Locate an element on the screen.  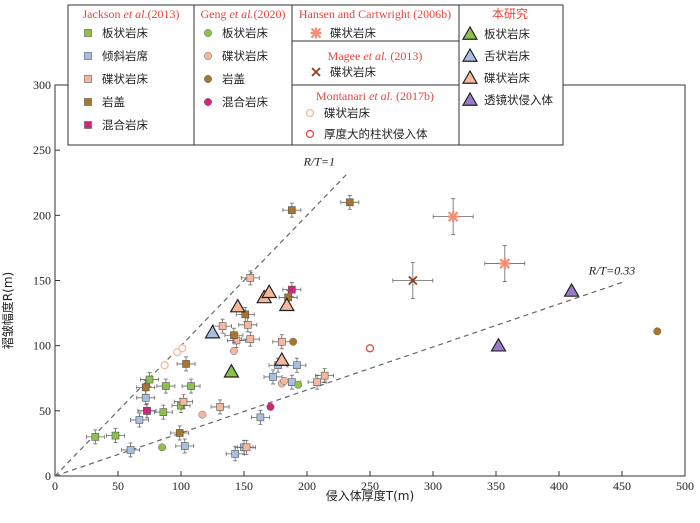
x-tick-label: 450 is located at coordinates (622, 486).